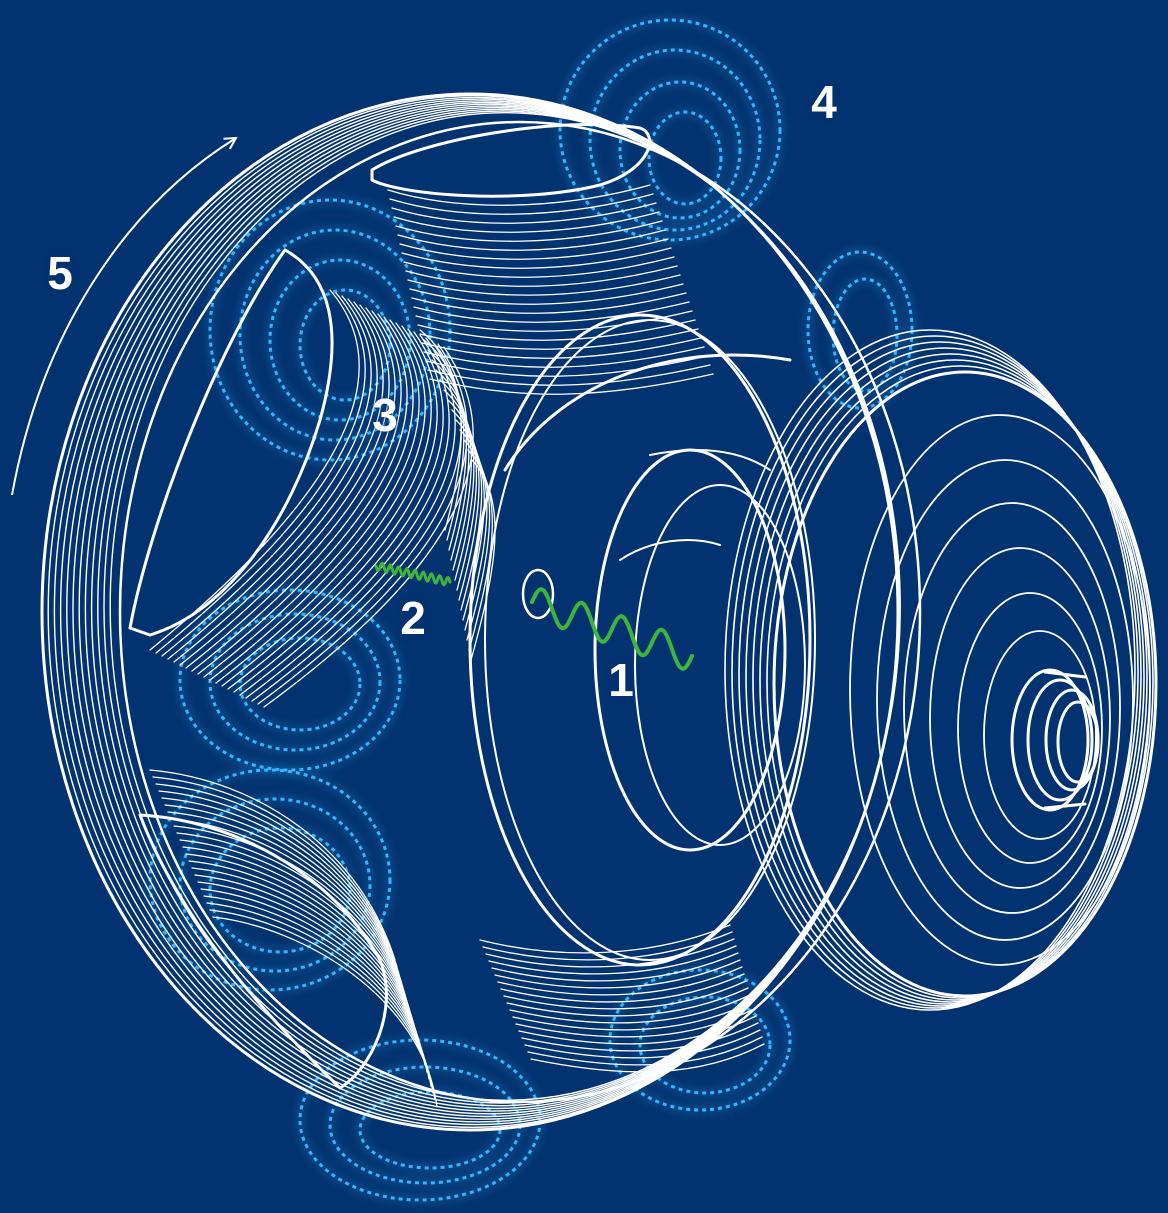  I want to click on blade-lower-left, so click(263, 951).